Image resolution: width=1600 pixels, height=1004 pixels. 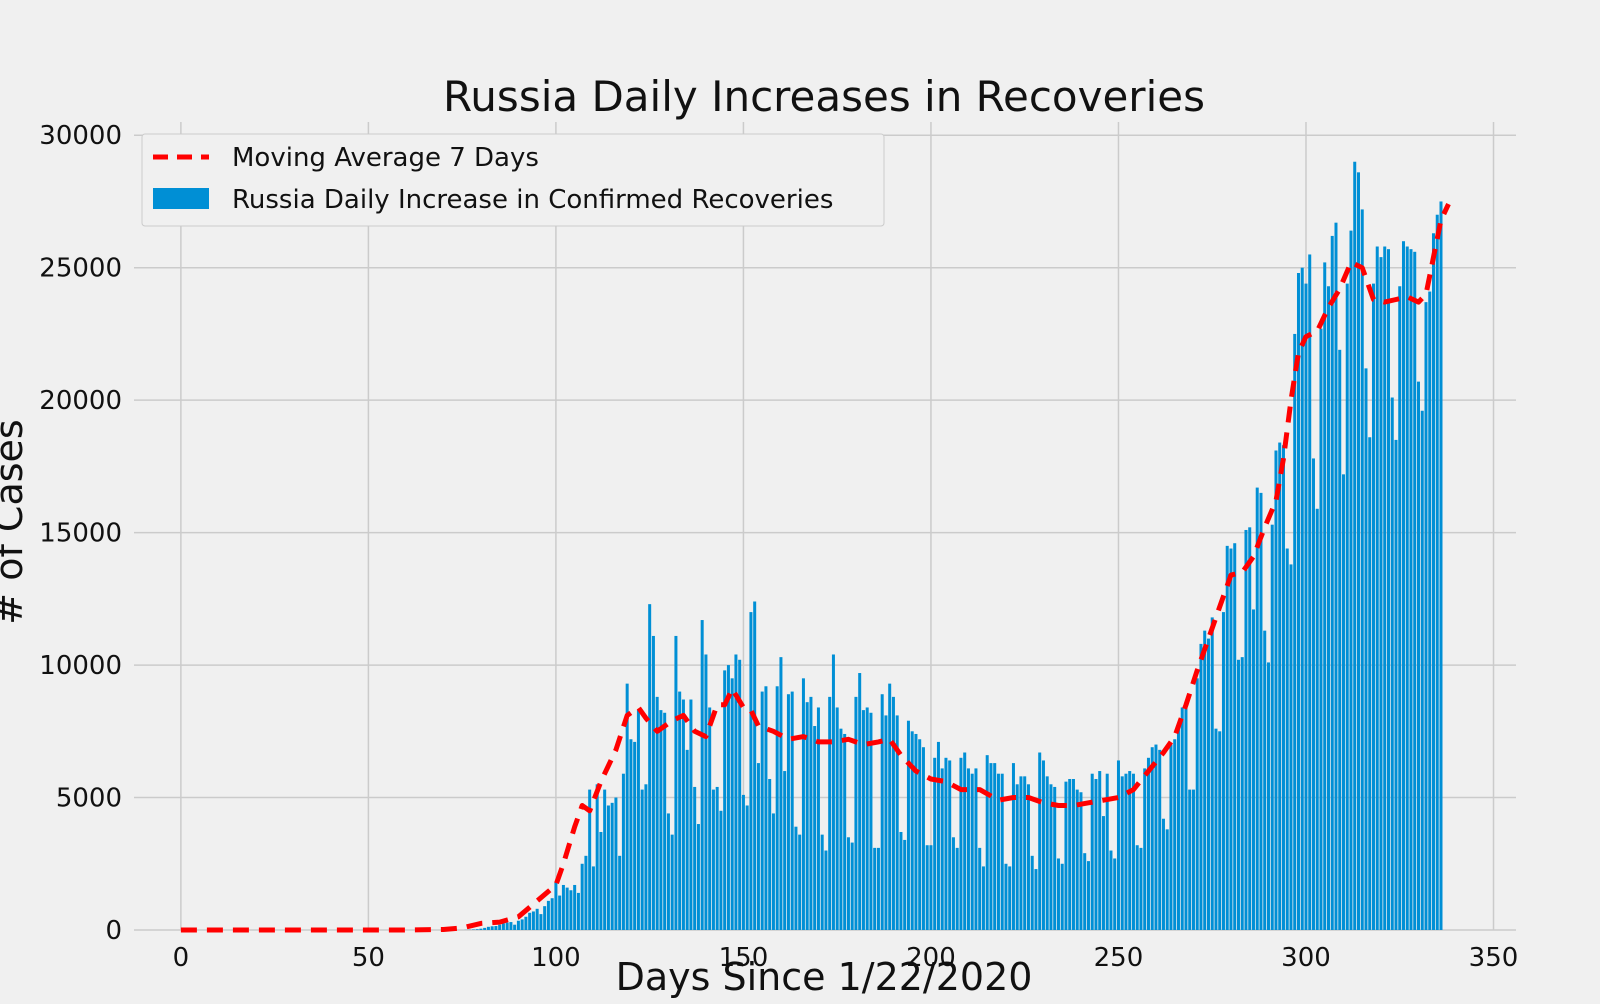 I want to click on x-tick-label: 0, so click(x=181, y=958).